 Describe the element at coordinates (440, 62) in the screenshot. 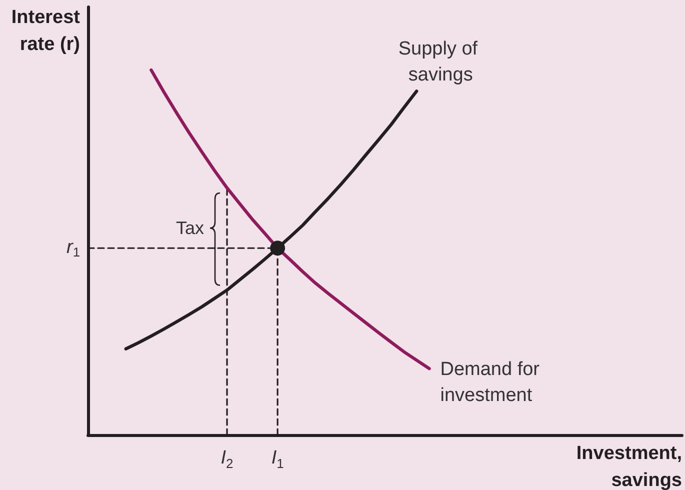

I see `series-label: Supply of savings` at that location.